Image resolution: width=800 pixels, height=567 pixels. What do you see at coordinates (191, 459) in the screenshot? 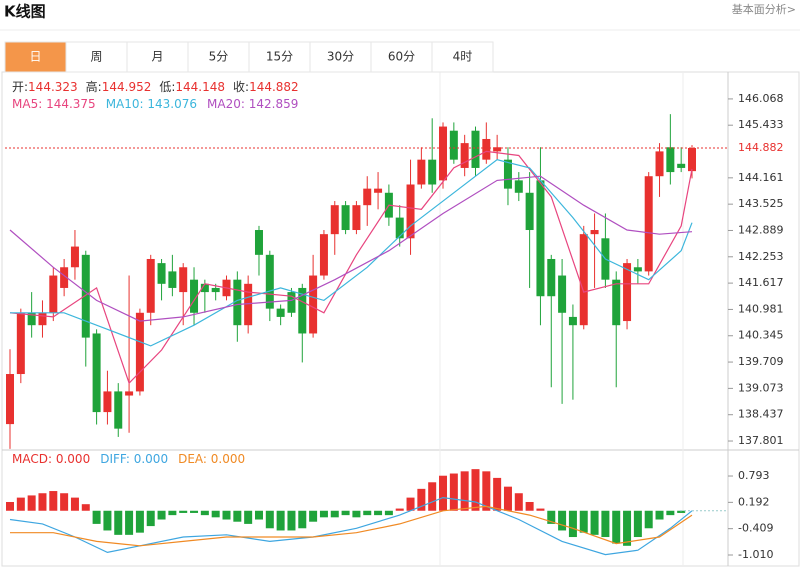
I see `legend-name: DEA` at bounding box center [191, 459].